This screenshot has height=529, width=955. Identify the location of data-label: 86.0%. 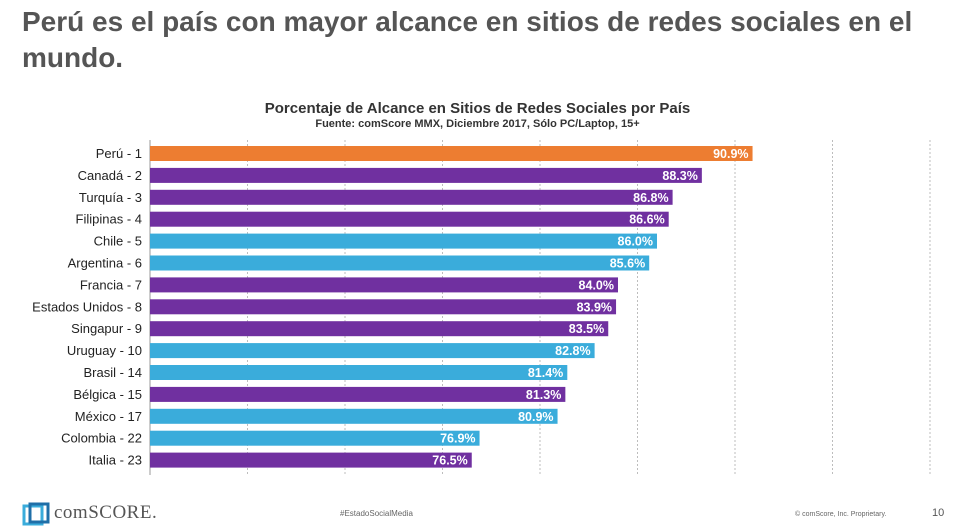
(635, 242).